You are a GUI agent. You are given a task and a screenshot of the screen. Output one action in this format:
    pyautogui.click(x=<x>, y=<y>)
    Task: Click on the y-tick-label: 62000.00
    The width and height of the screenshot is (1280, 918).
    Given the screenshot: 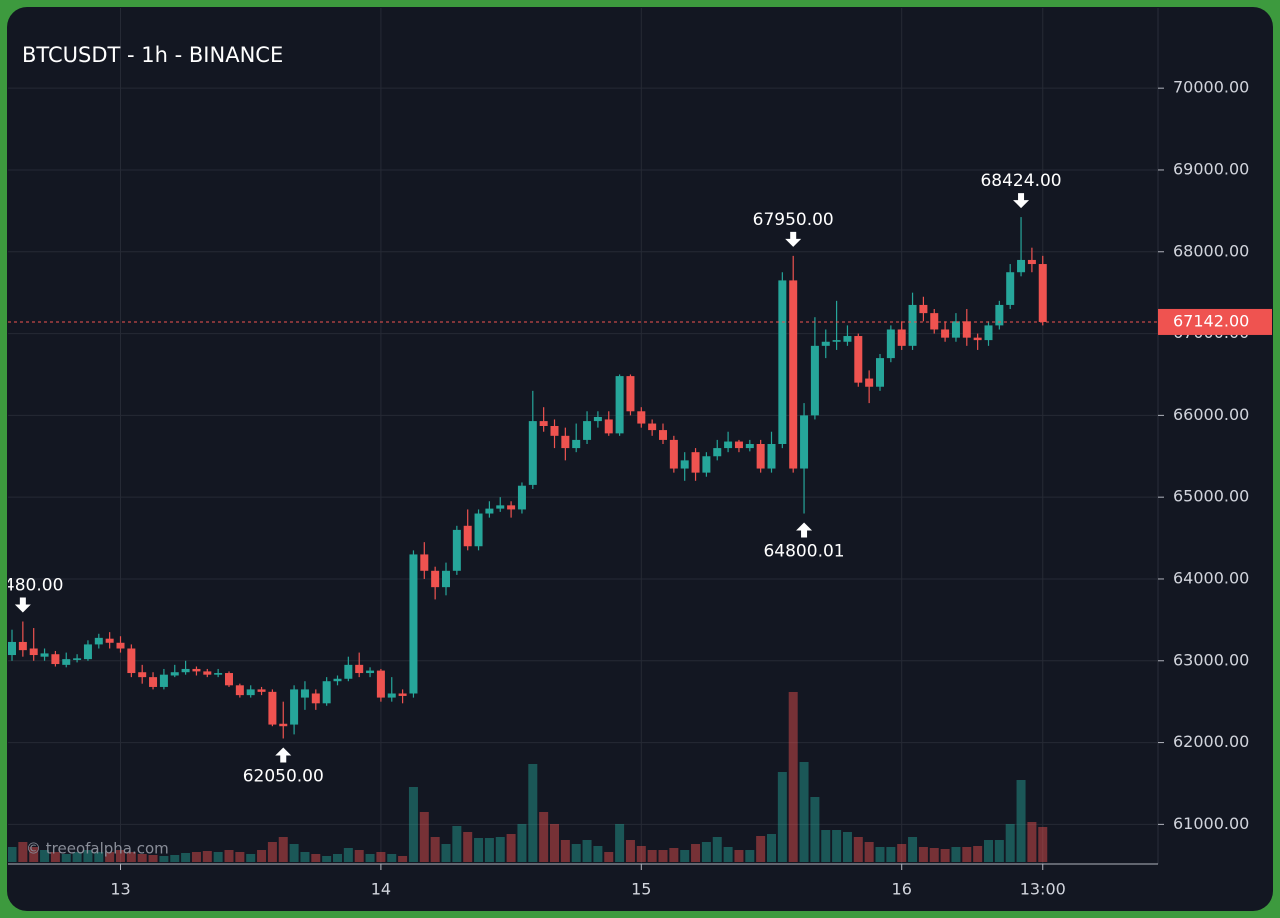 What is the action you would take?
    pyautogui.click(x=1211, y=741)
    